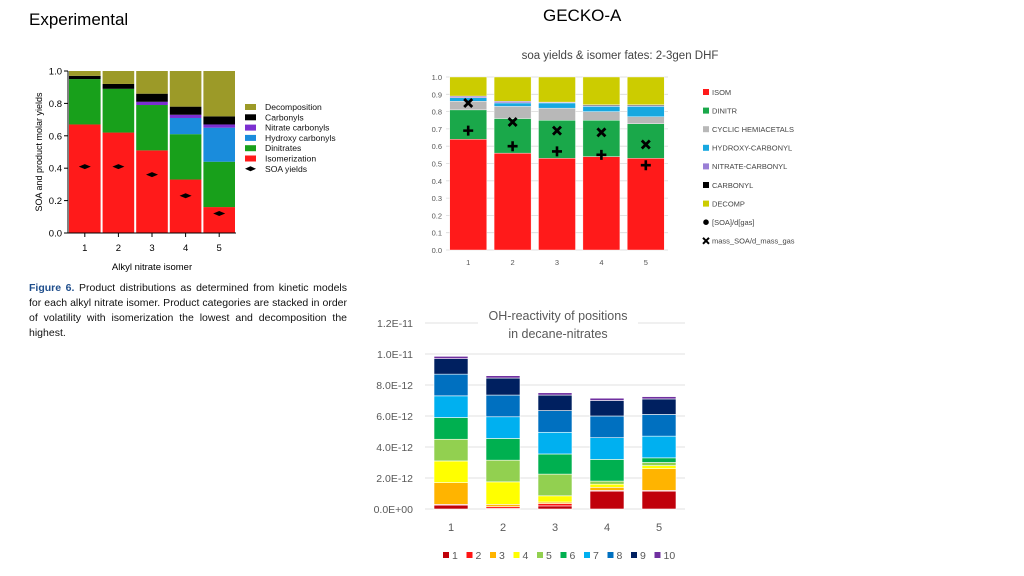 This screenshot has width=1024, height=576. What do you see at coordinates (79, 19) in the screenshot?
I see `left-slide-title: Experimental` at bounding box center [79, 19].